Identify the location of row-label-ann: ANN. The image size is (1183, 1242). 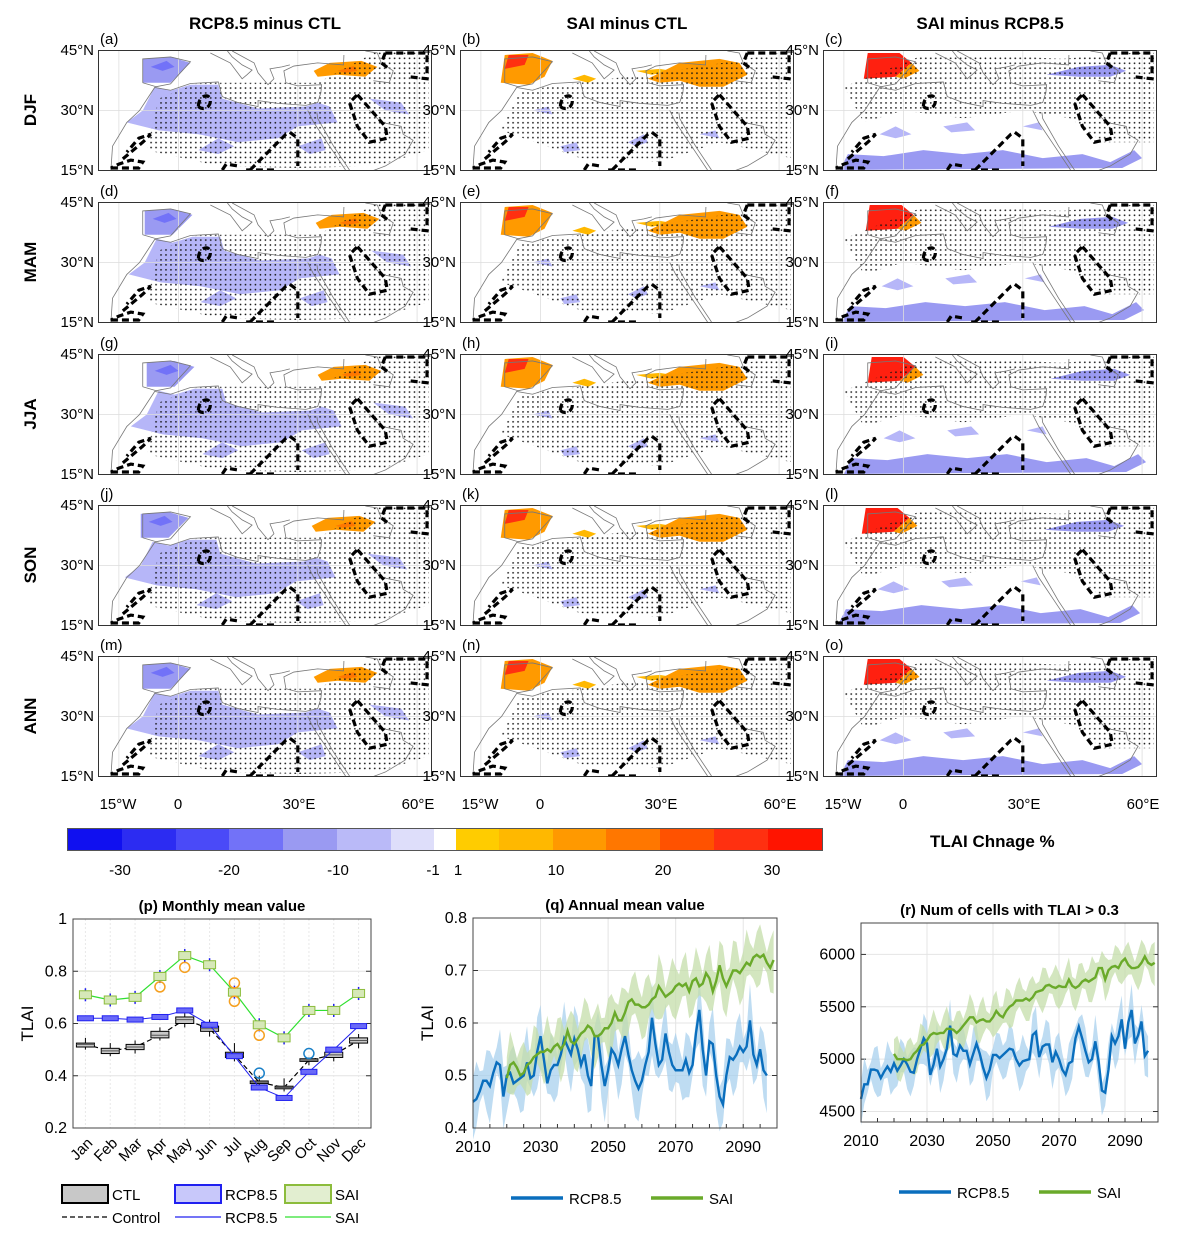
(30, 716).